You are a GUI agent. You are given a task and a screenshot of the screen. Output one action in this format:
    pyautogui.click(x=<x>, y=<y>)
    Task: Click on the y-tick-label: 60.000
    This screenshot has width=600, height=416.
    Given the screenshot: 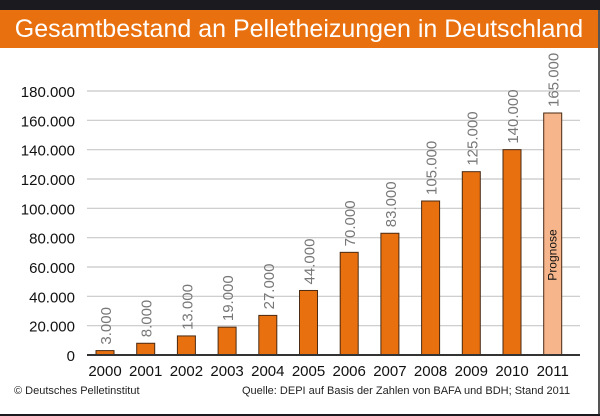 What is the action you would take?
    pyautogui.click(x=52, y=268)
    